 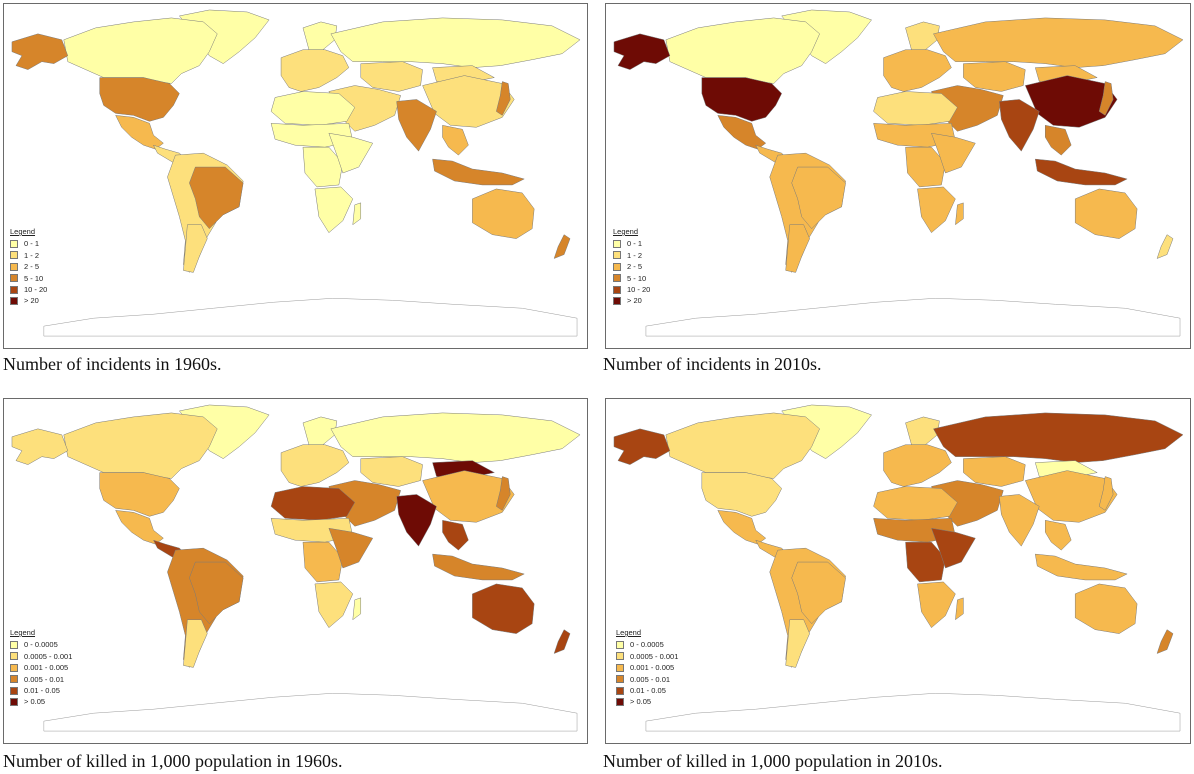 What do you see at coordinates (1058, 42) in the screenshot?
I see `region-russia` at bounding box center [1058, 42].